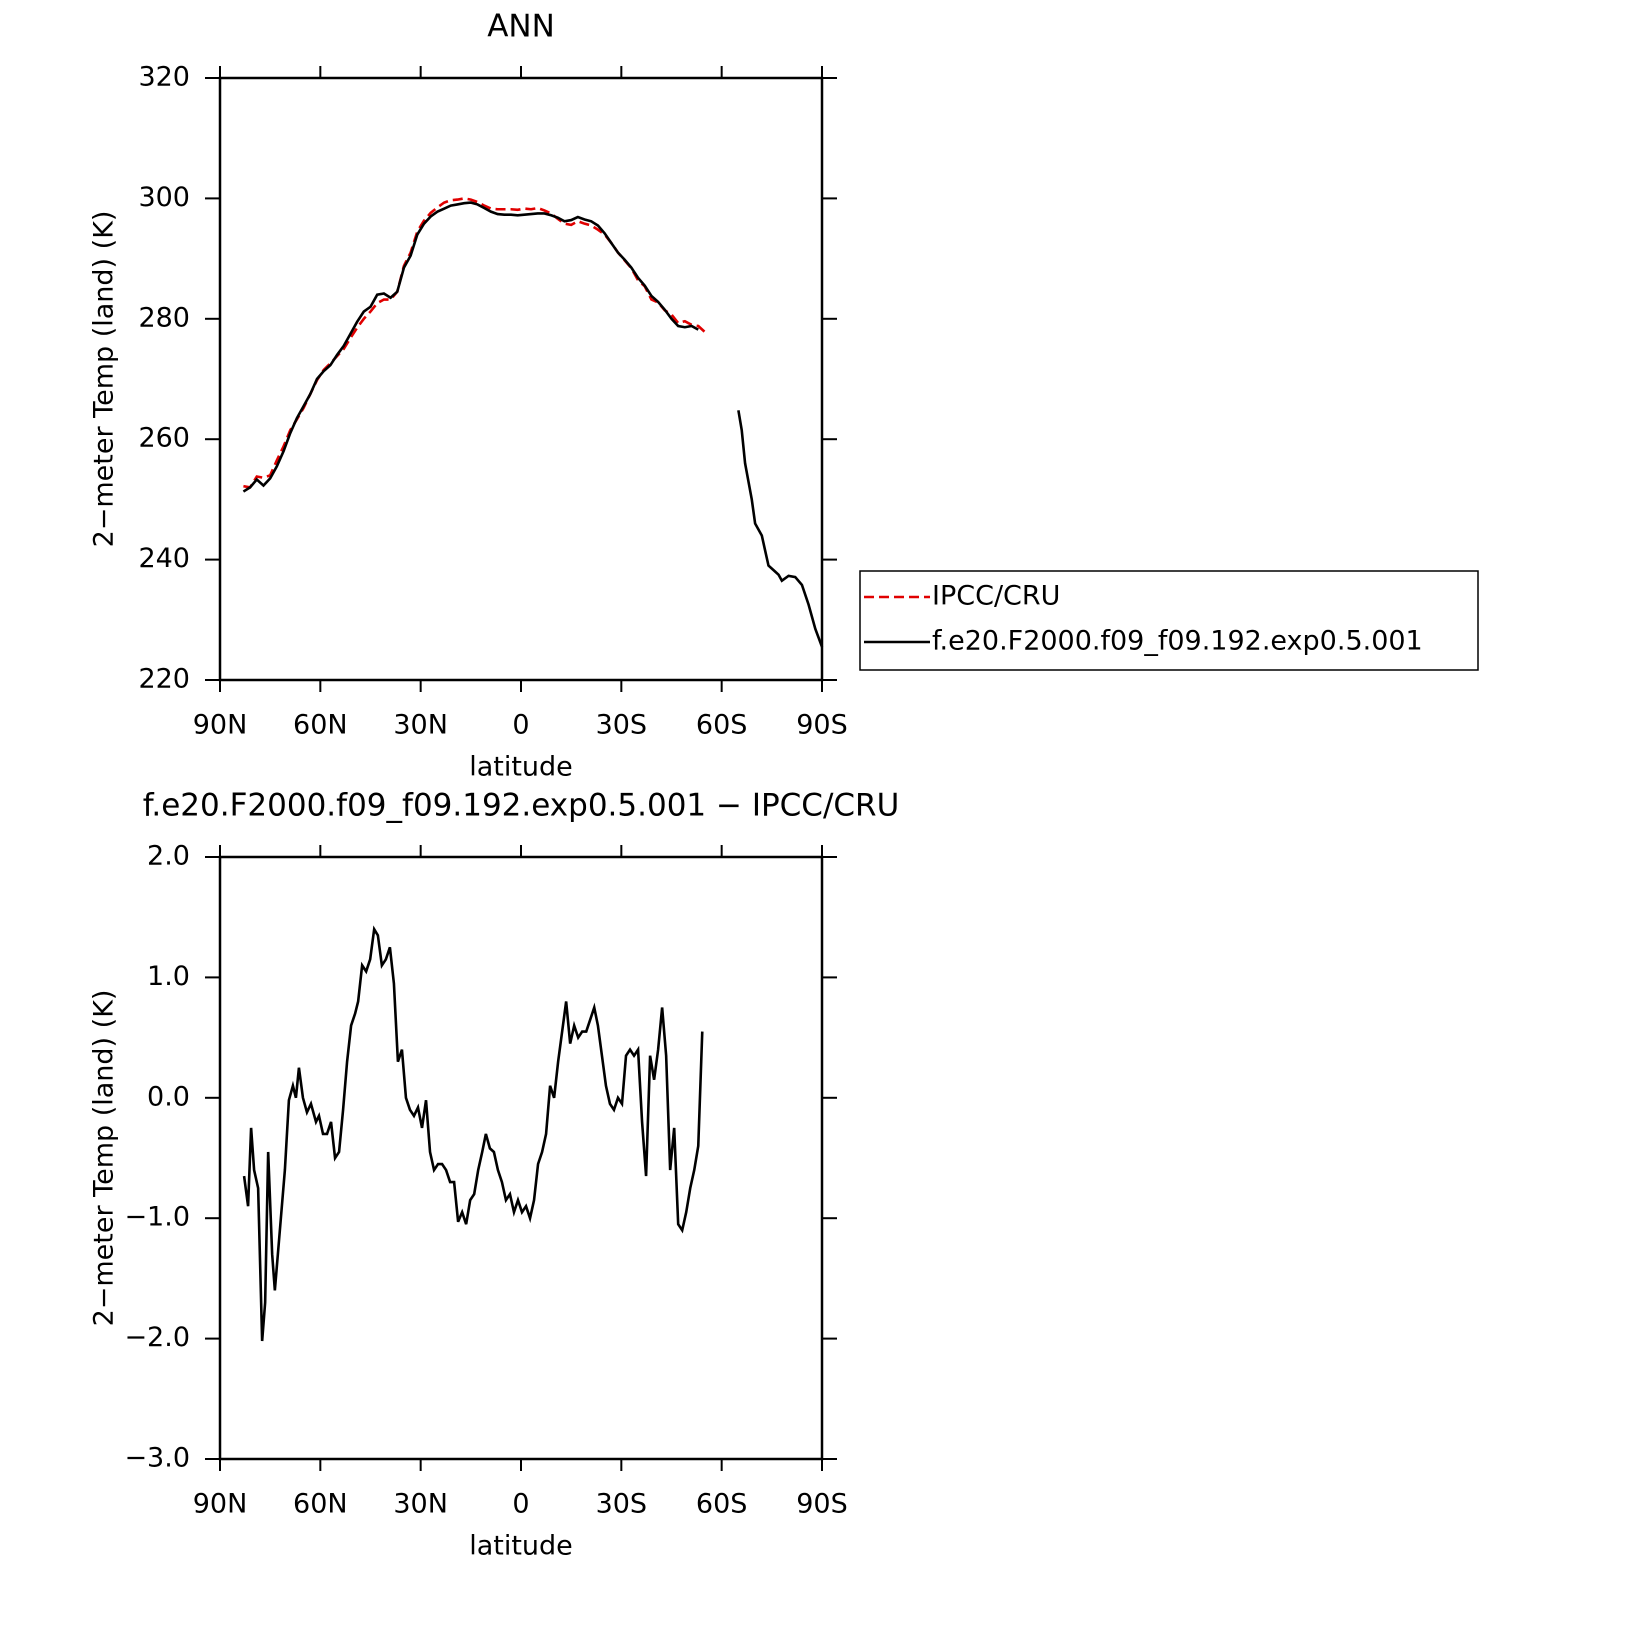 This screenshot has width=1647, height=1647. Describe the element at coordinates (164, 679) in the screenshot. I see `y-tick-label: 220` at that location.